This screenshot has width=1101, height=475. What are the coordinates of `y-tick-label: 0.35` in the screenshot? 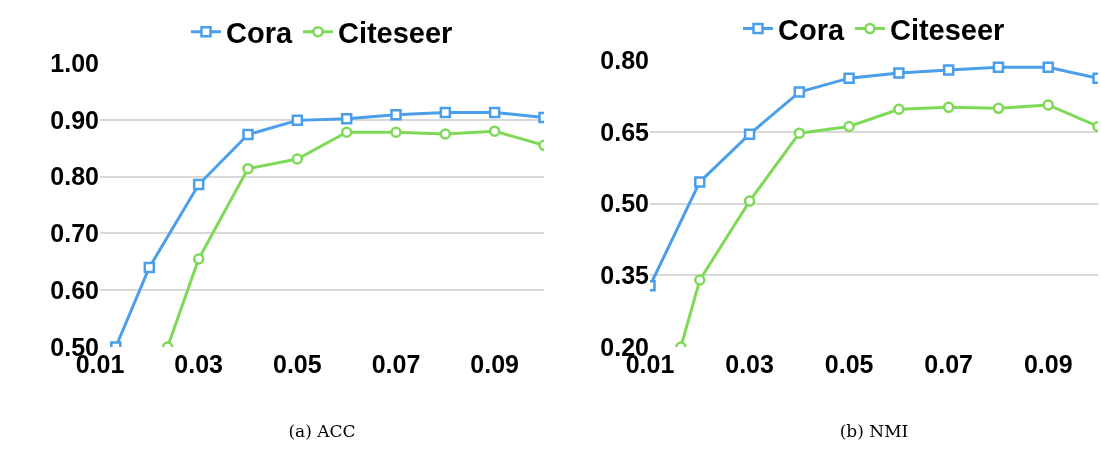 It's located at (625, 275).